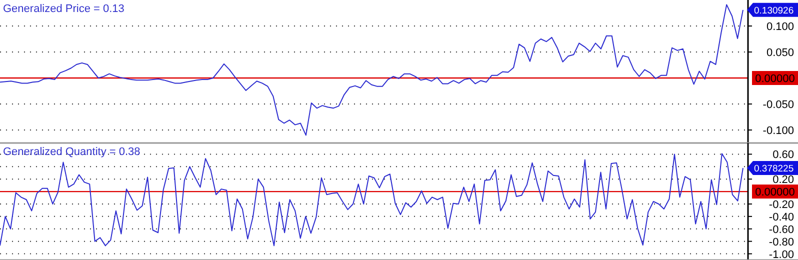  I want to click on y-tick-label: -0.40, so click(781, 217).